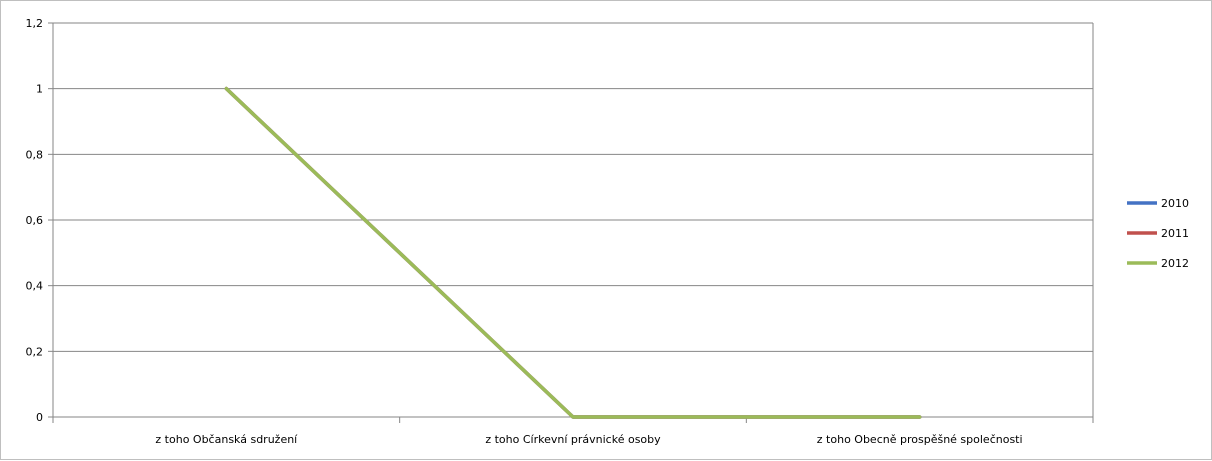 The width and height of the screenshot is (1212, 461). What do you see at coordinates (1175, 233) in the screenshot?
I see `legend-label-2011: 2011` at bounding box center [1175, 233].